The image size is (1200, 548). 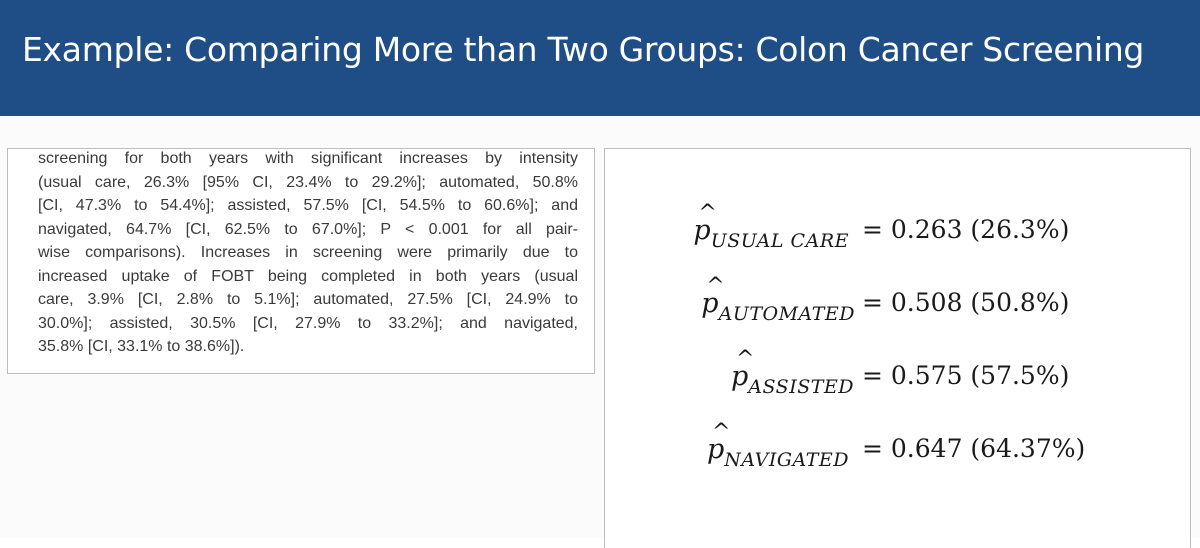 I want to click on estimate-value-assisted: = 0.575 (57.5%), so click(x=965, y=375).